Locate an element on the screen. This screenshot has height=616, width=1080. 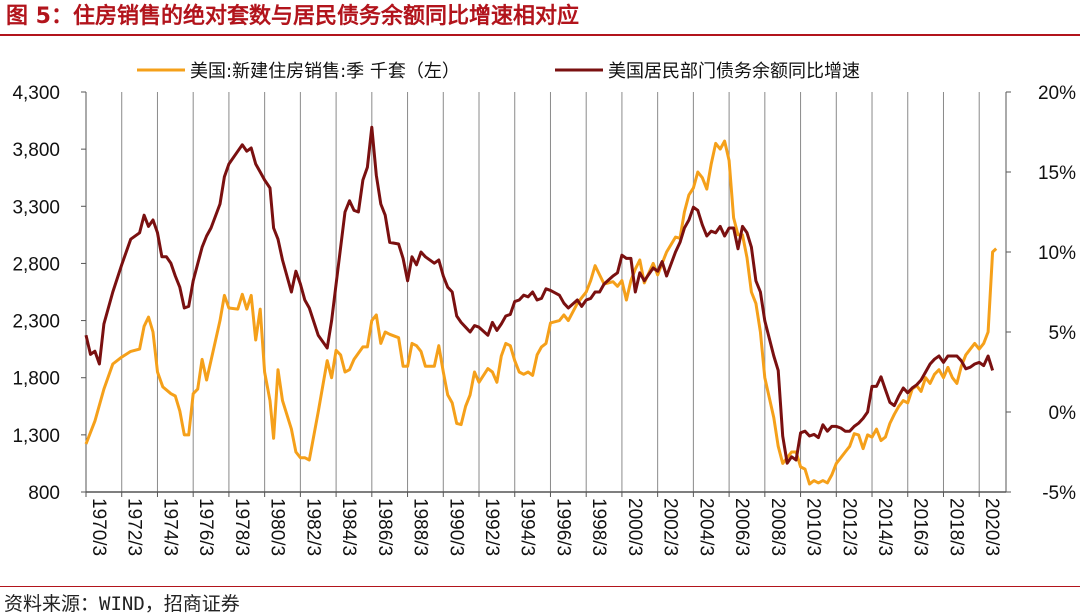
right-tick-label--5: -5% is located at coordinates (1059, 493).